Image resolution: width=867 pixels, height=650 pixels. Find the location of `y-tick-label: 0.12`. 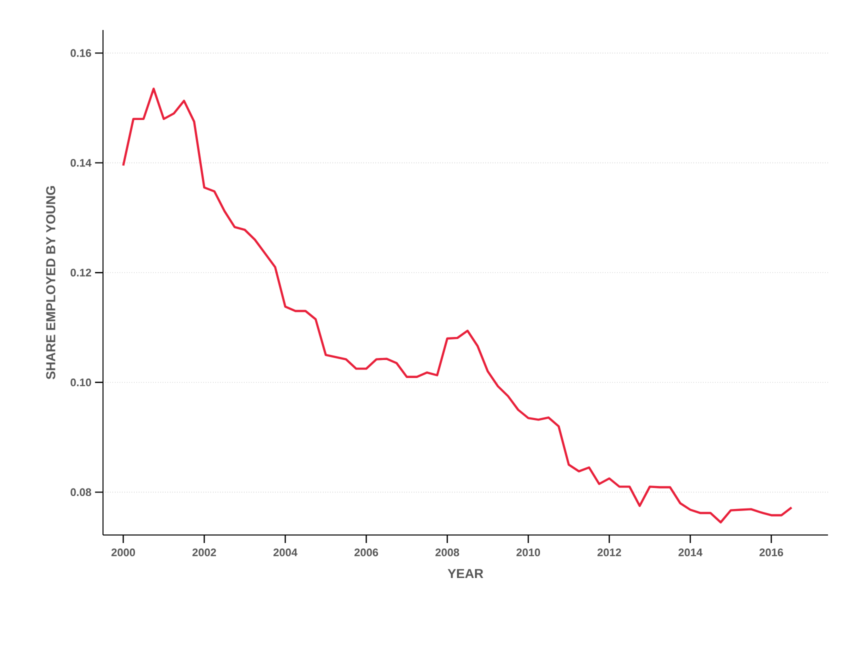

y-tick-label: 0.12 is located at coordinates (81, 272).